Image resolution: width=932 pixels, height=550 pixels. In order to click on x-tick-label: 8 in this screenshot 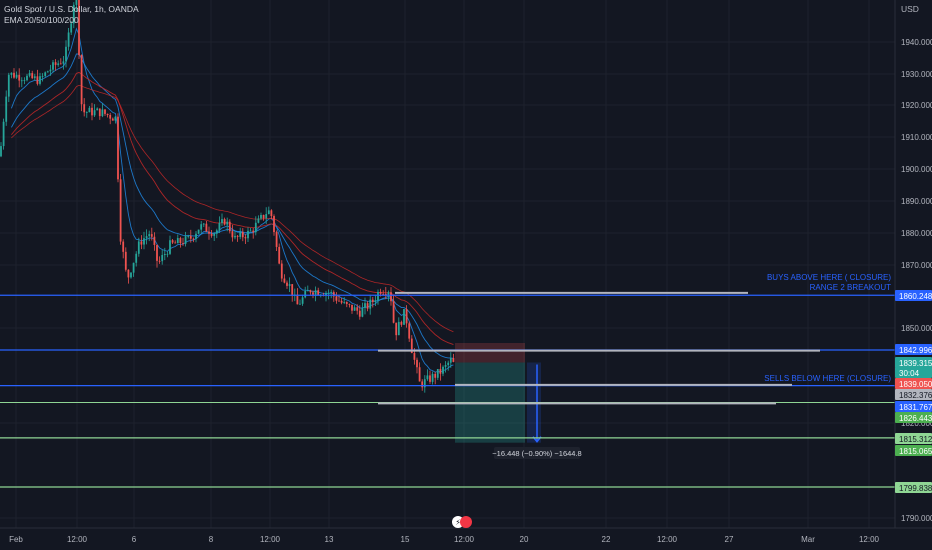, I will do `click(211, 539)`.